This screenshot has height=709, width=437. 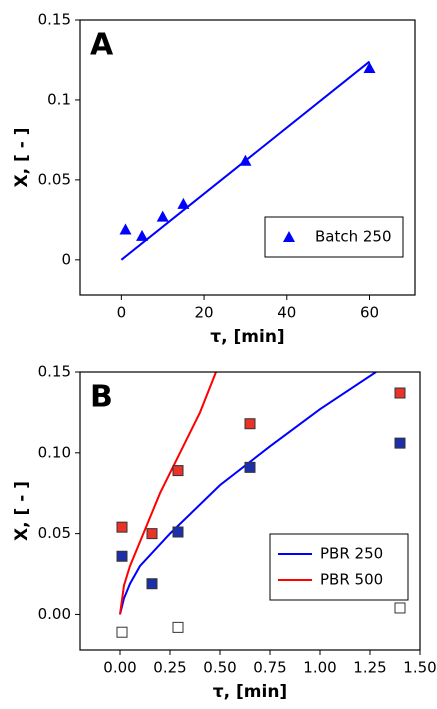 I want to click on x-tick-label: 0, so click(x=122, y=313).